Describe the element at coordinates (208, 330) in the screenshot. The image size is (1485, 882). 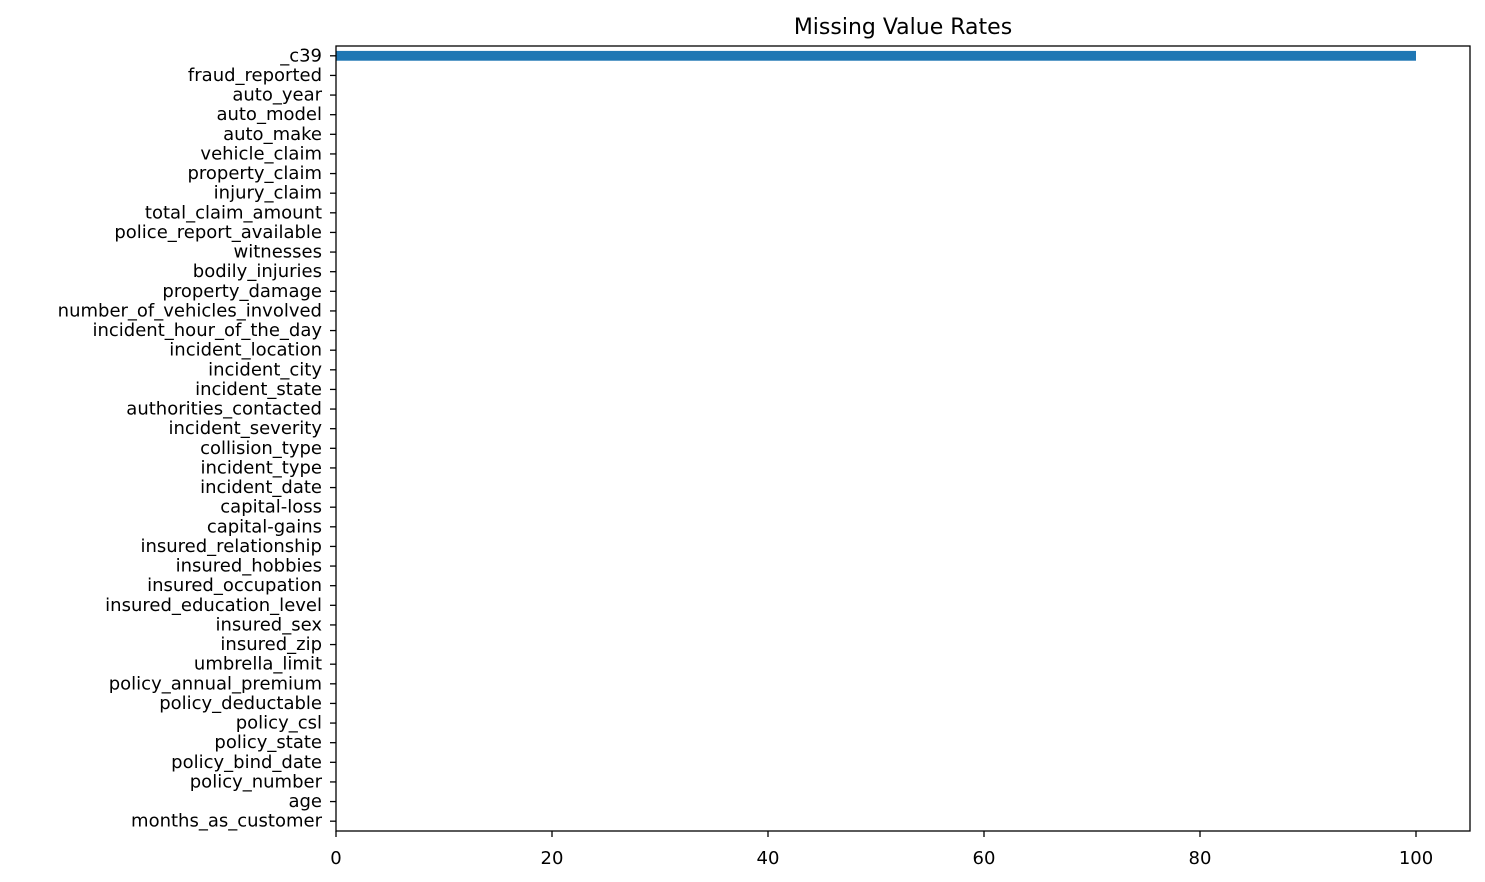
I see `y-tick-label: incident_hour_of_the_day` at that location.